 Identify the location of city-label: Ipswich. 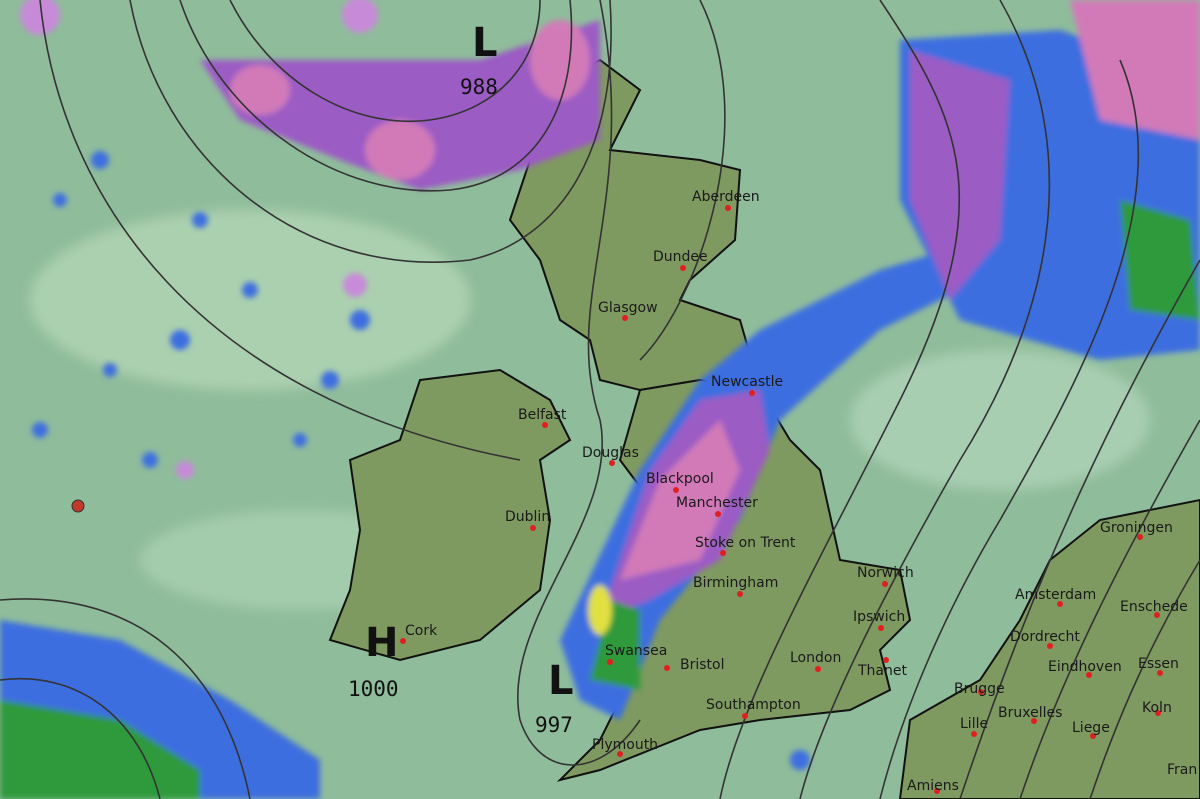
(879, 617).